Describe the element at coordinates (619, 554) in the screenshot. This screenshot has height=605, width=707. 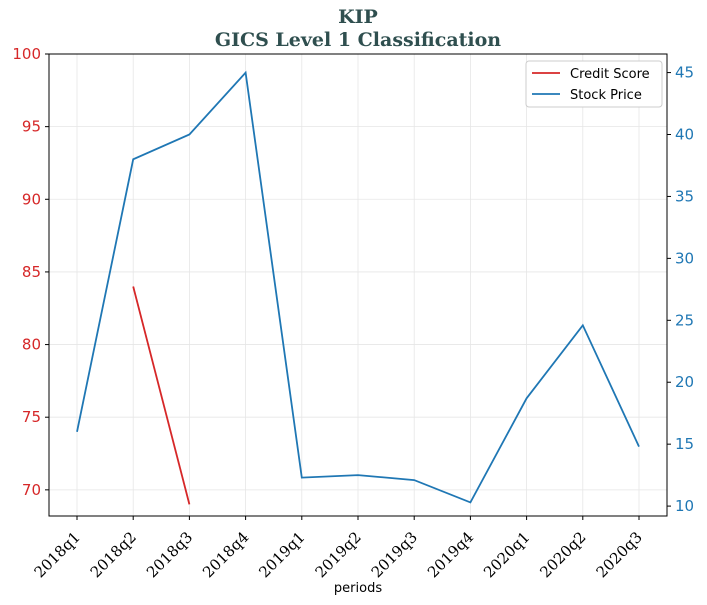
I see `x-tick-label: 2020q3` at that location.